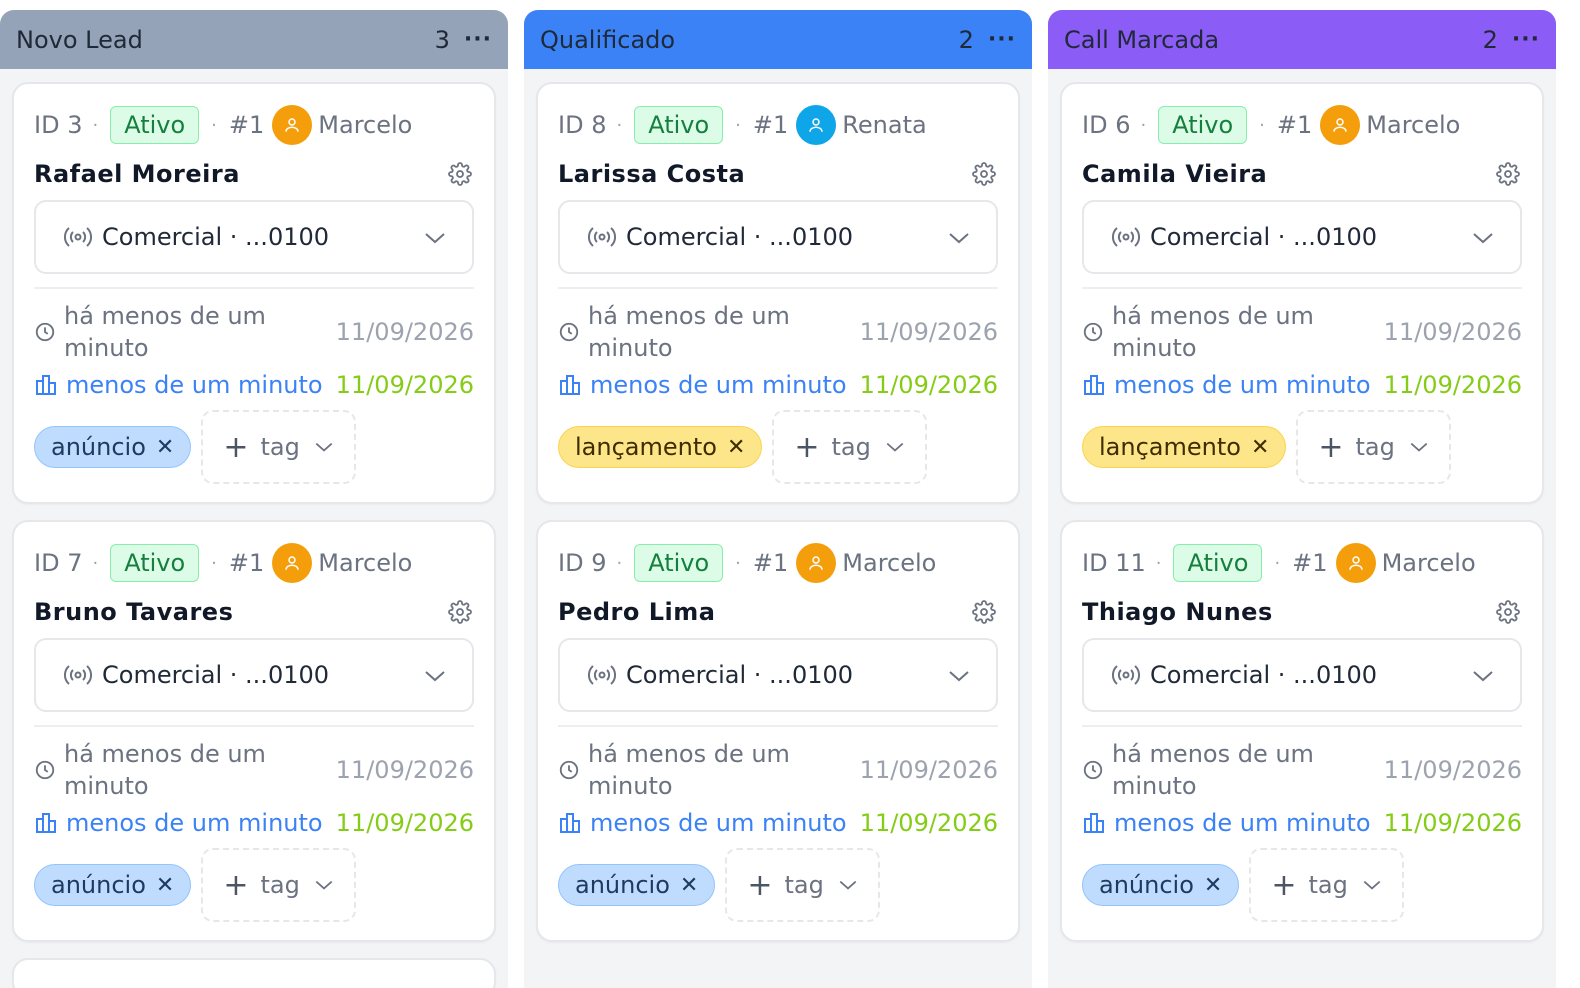 The height and width of the screenshot is (988, 1580). I want to click on lead-name: Larissa Costa, so click(652, 174).